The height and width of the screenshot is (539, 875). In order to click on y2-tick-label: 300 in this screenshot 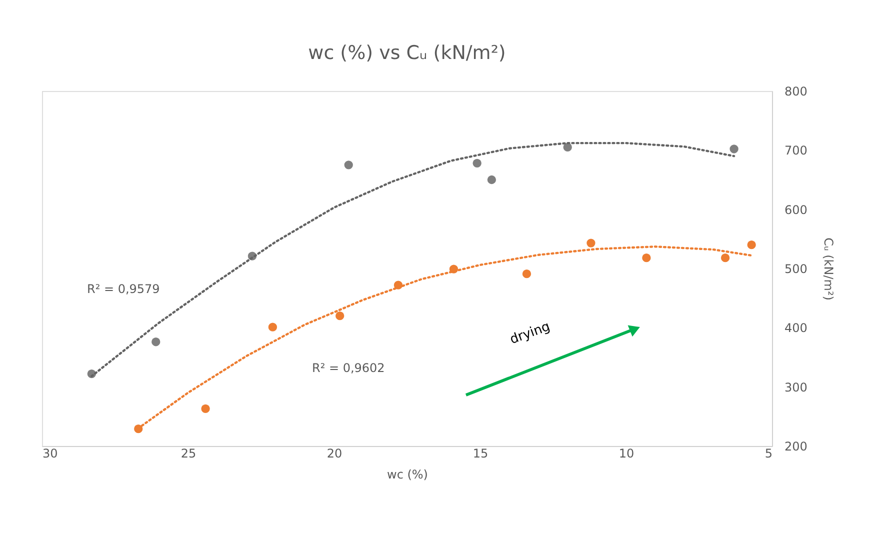, I will do `click(796, 387)`.